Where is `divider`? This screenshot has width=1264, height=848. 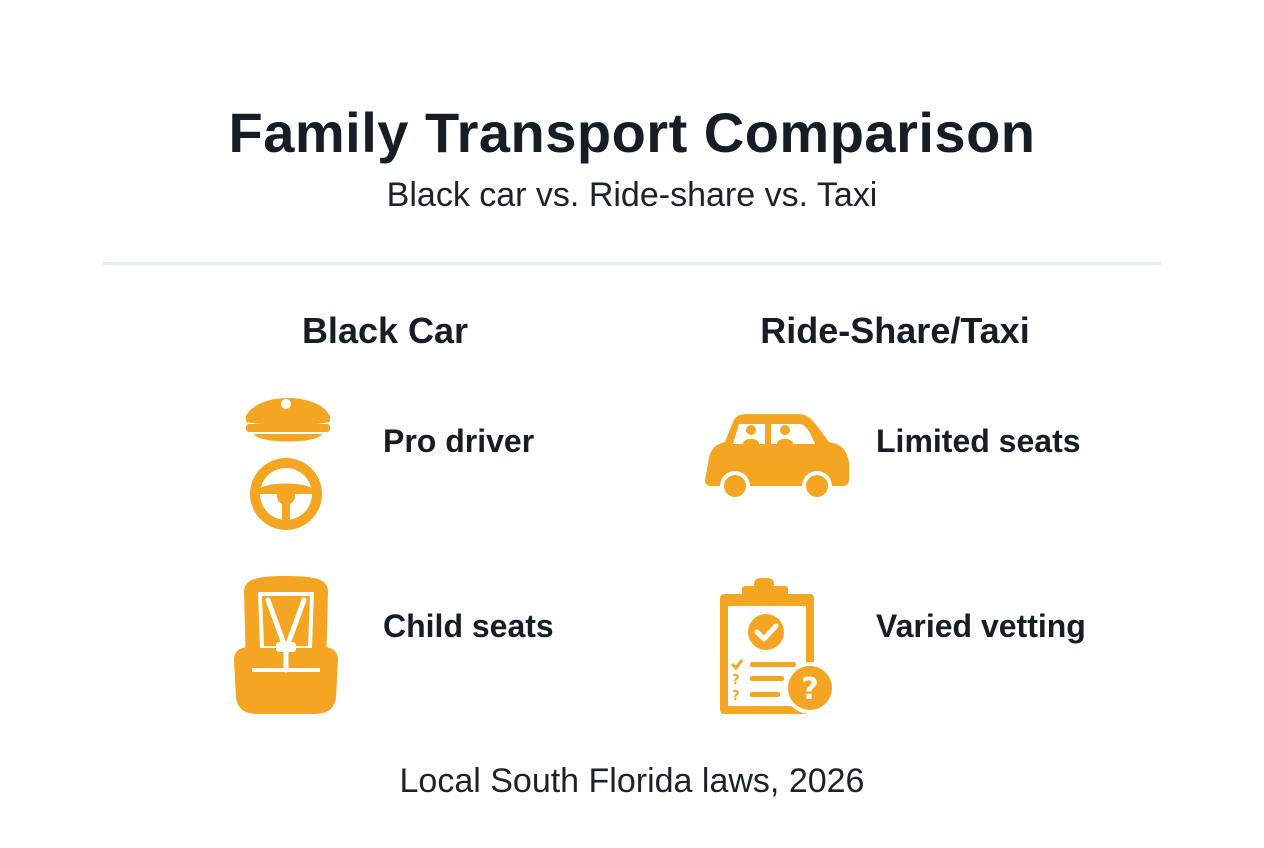 divider is located at coordinates (632, 263).